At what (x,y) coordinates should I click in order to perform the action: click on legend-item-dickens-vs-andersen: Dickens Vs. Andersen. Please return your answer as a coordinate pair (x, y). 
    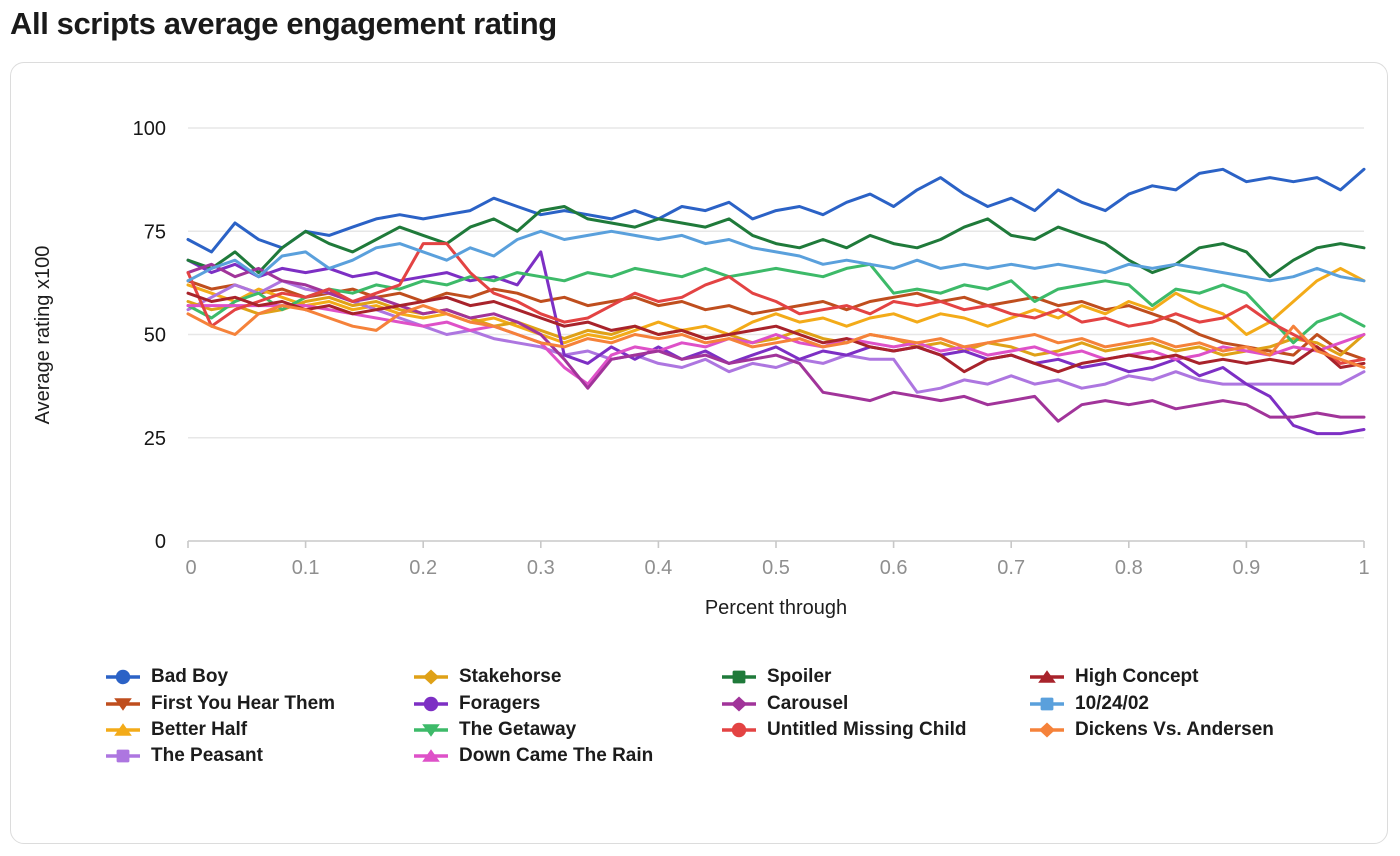
    Looking at the image, I should click on (1183, 730).